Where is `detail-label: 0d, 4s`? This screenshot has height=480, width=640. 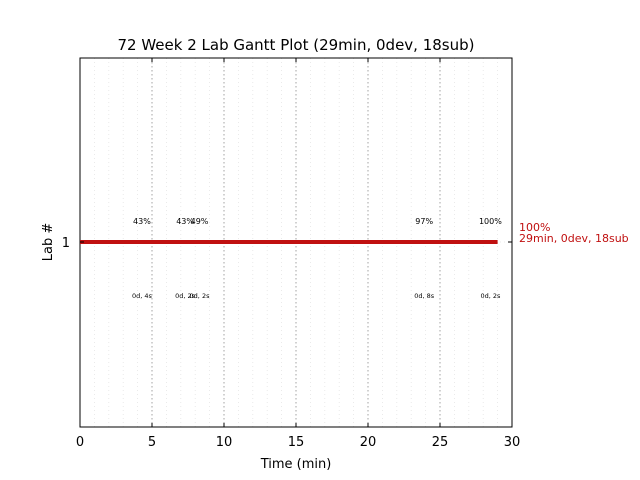
detail-label: 0d, 4s is located at coordinates (142, 296).